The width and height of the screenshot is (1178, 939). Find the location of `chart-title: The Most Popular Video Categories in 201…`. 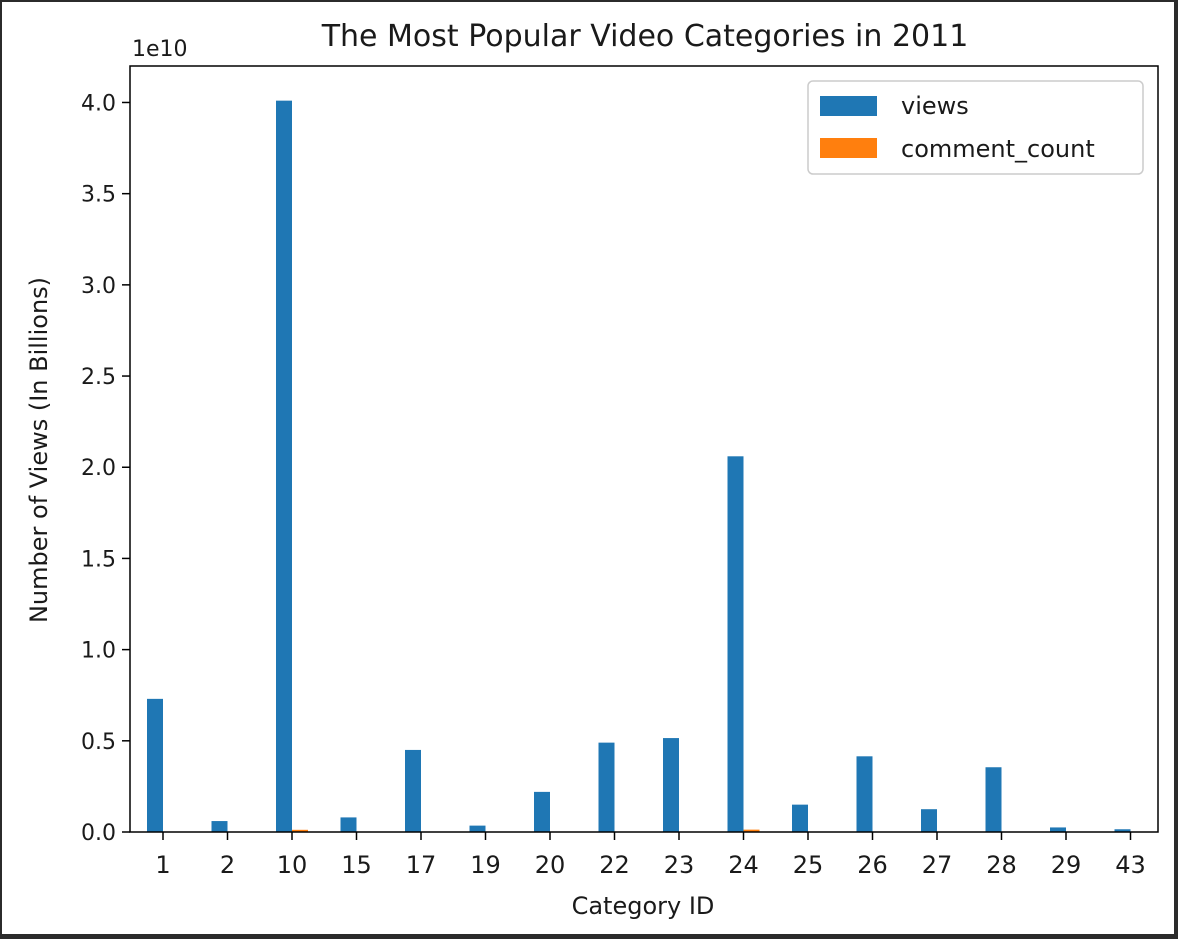

chart-title: The Most Popular Video Categories in 201… is located at coordinates (645, 36).